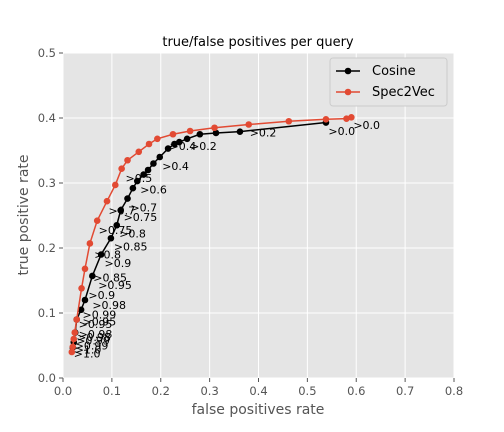 This screenshot has width=504, height=432. I want to click on legend: Cosine Spec2Vec, so click(388, 82).